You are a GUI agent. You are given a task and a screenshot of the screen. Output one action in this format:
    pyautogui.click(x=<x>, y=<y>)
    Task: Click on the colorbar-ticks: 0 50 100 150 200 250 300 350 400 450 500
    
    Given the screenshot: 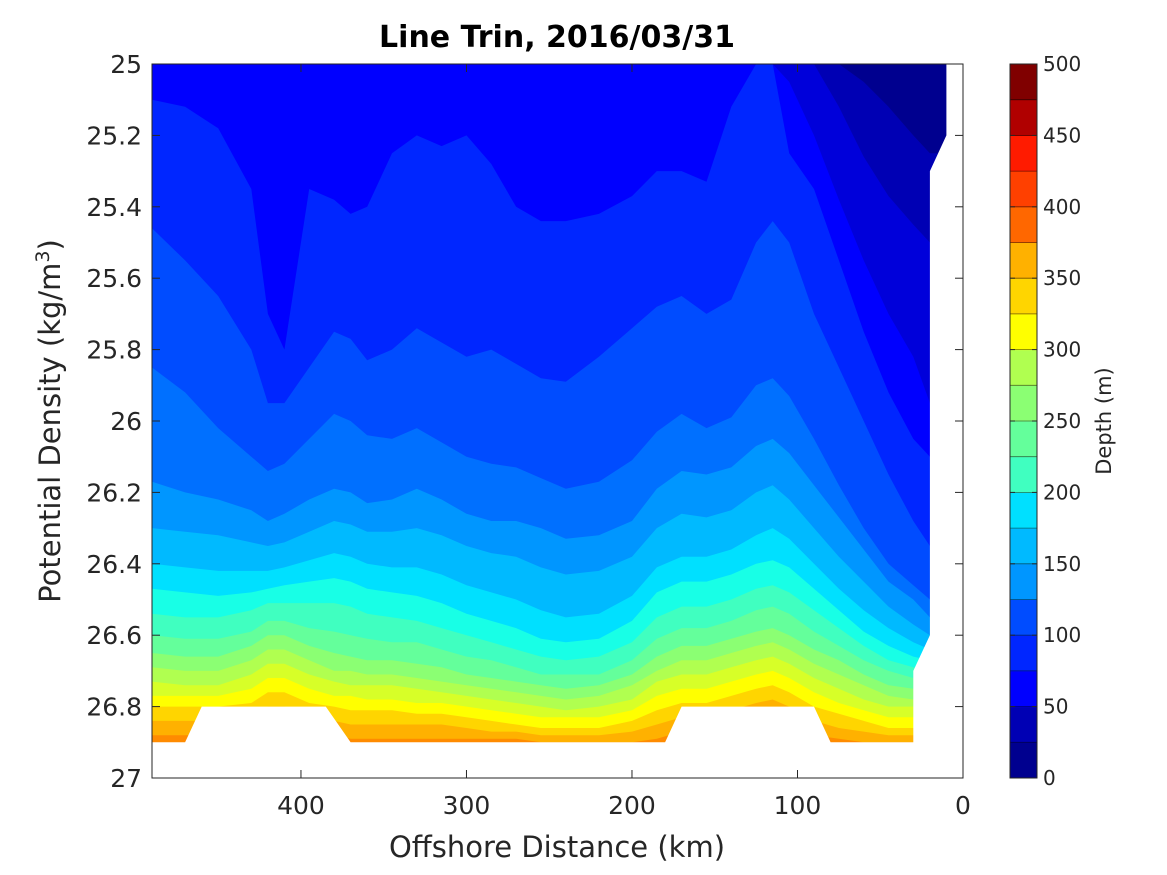 What is the action you would take?
    pyautogui.click(x=1045, y=421)
    